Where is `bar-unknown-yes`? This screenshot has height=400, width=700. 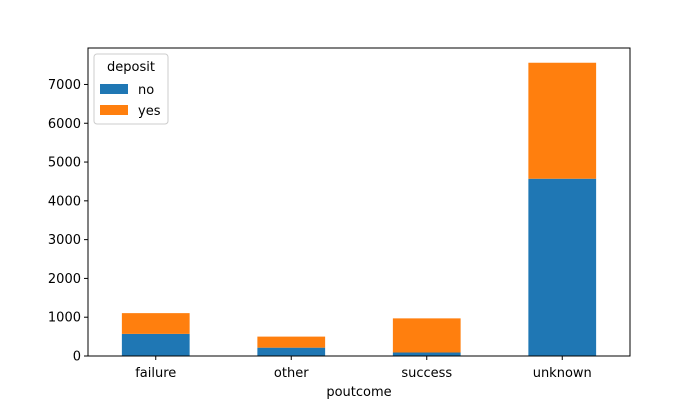 bar-unknown-yes is located at coordinates (562, 120).